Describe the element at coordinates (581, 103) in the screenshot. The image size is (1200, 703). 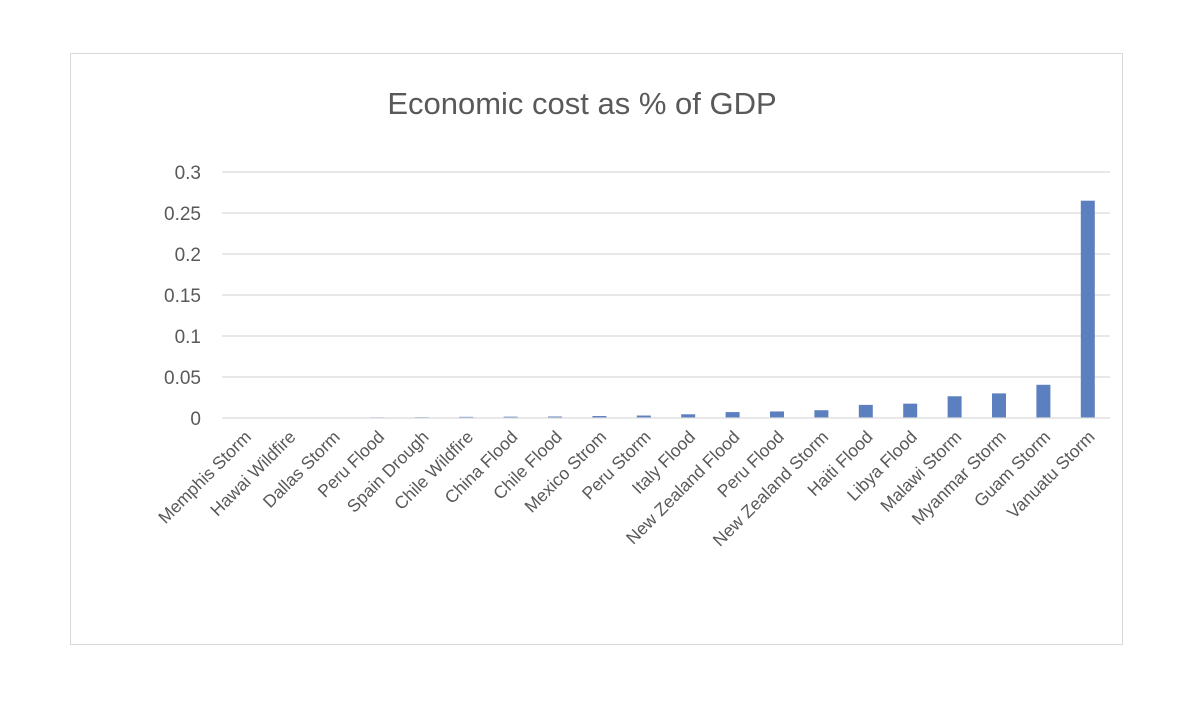
I see `chart-title: Economic cost as % of GDP` at that location.